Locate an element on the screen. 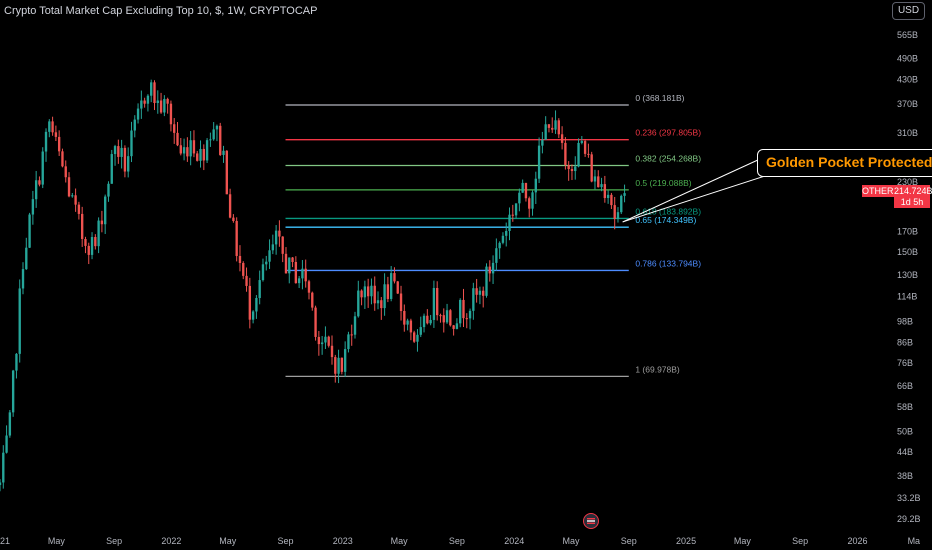  y-tick-label: 565B is located at coordinates (907, 35).